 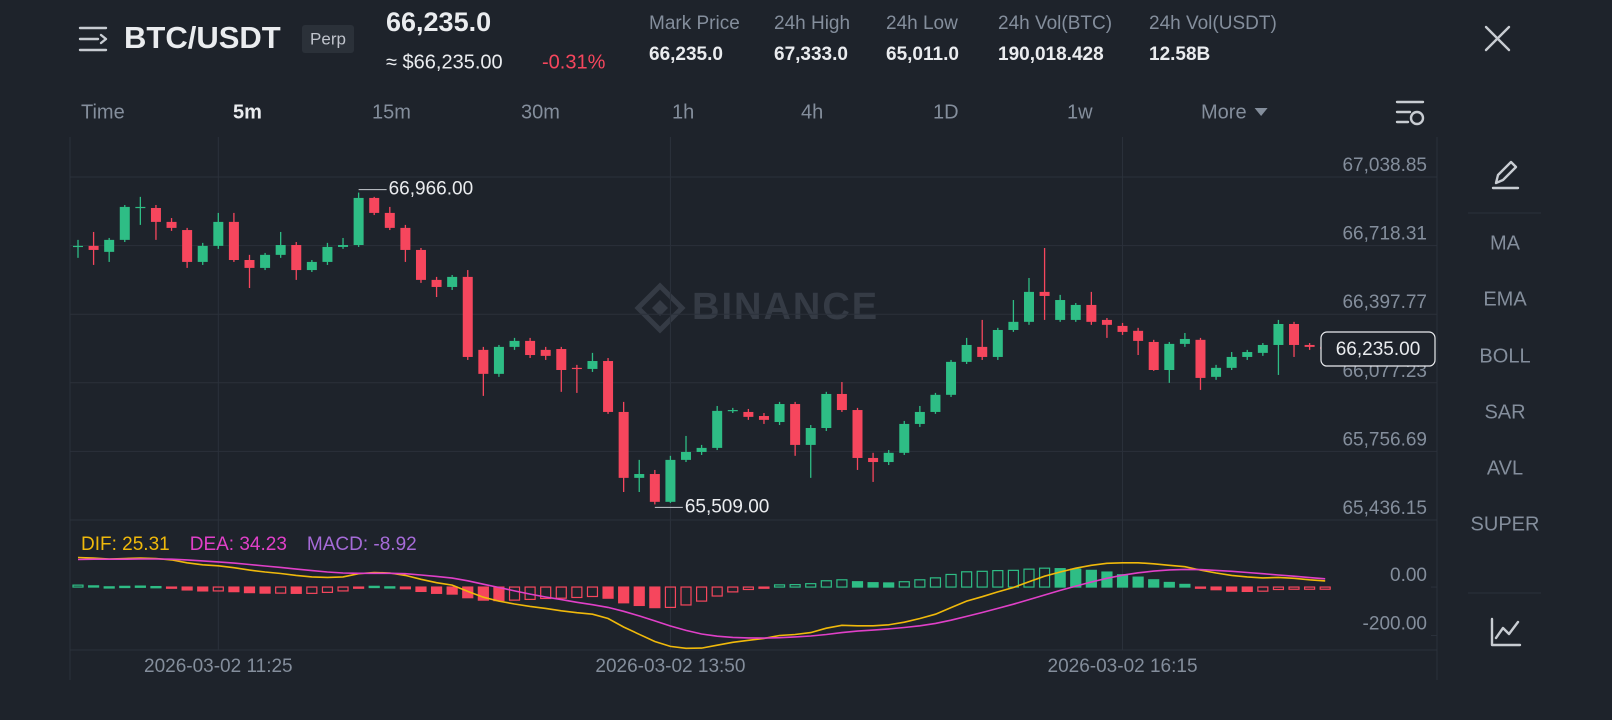 I want to click on draw-tool-icon, so click(x=1505, y=175).